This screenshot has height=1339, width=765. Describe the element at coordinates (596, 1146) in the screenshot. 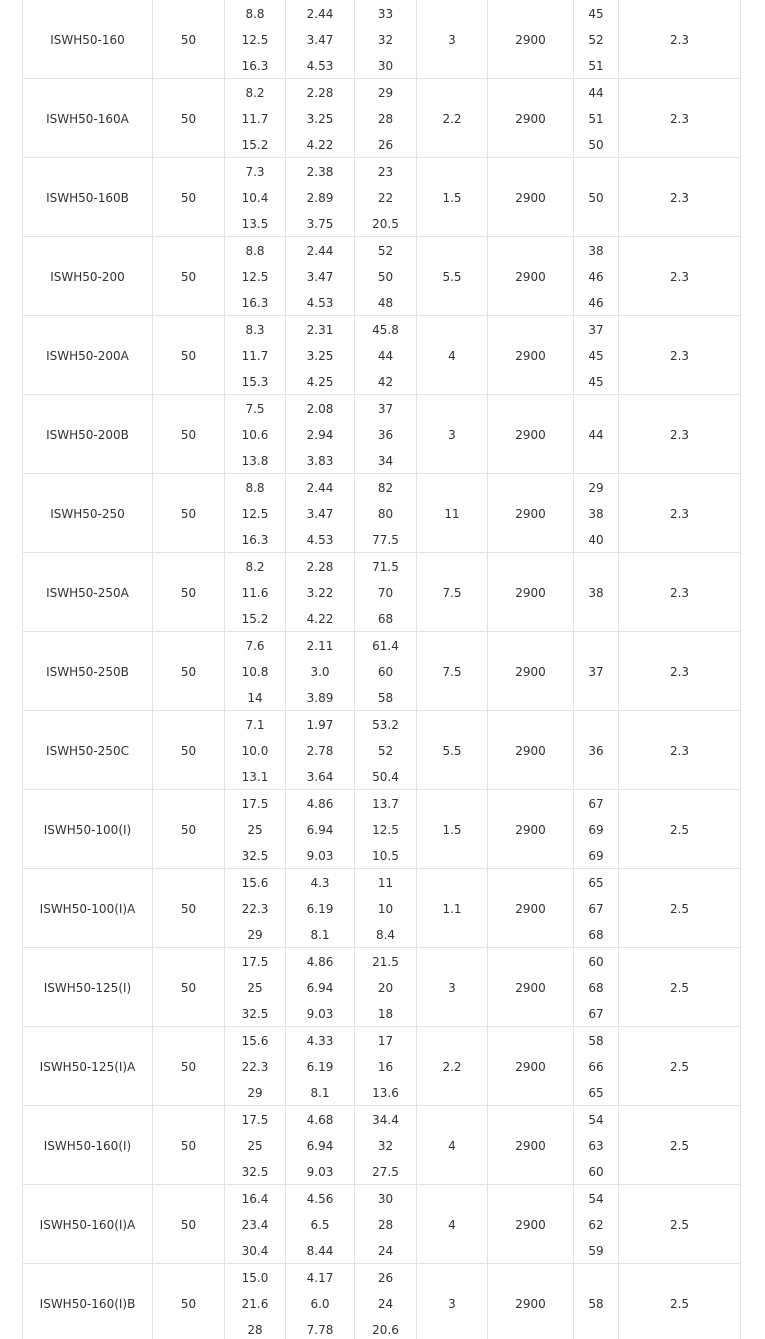

I see `efficiency: 63` at that location.